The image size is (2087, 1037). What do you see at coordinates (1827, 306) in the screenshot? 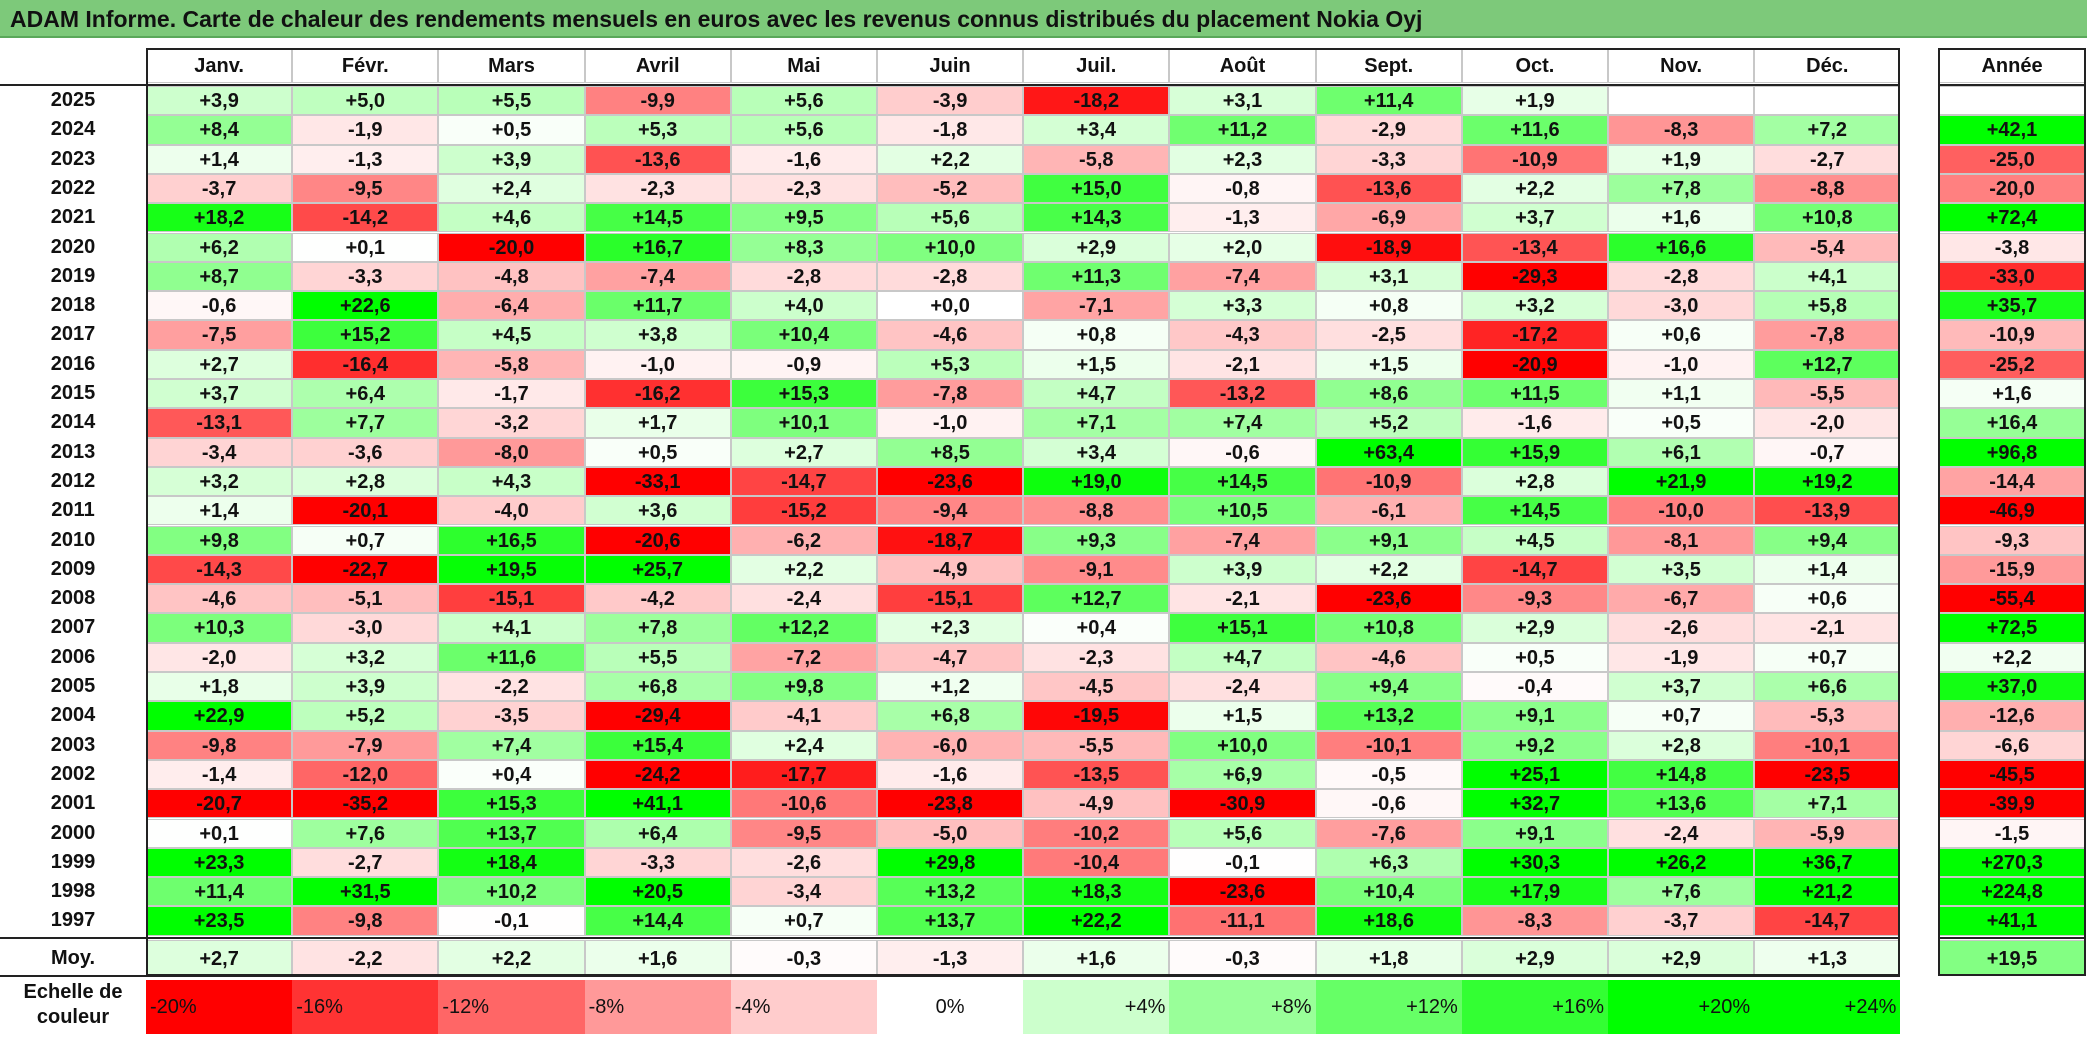
I see `heatmap-cell: +5,8` at bounding box center [1827, 306].